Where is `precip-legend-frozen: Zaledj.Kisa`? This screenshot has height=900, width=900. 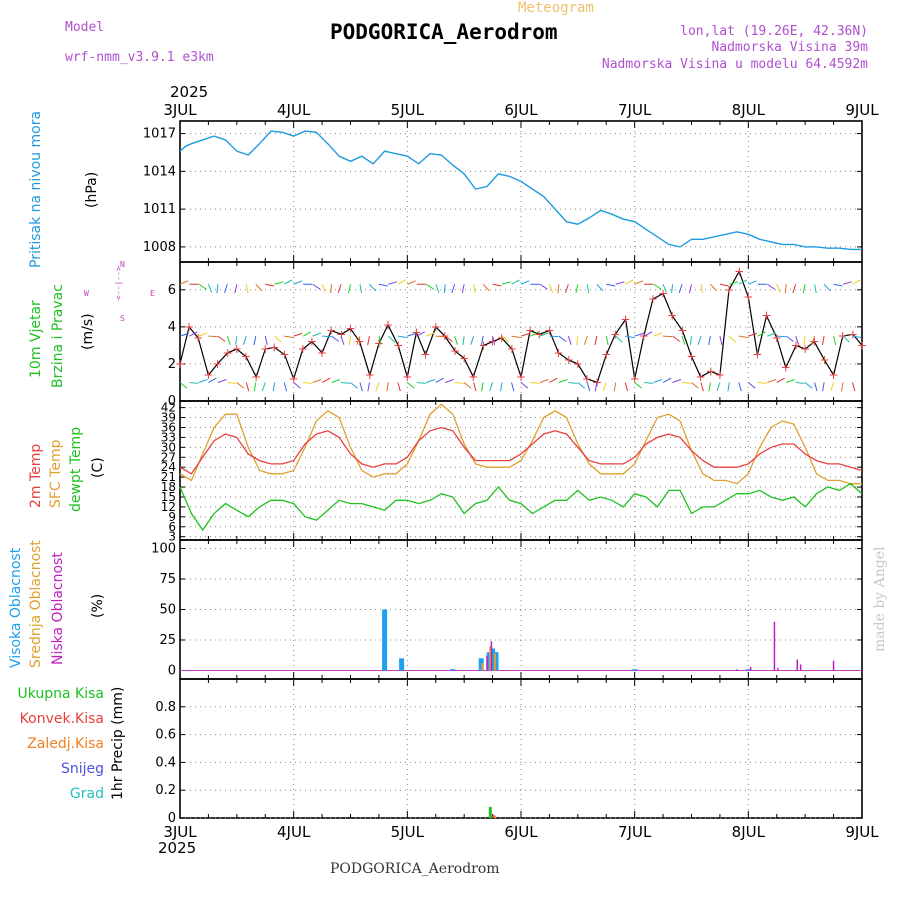 precip-legend-frozen: Zaledj.Kisa is located at coordinates (65, 744).